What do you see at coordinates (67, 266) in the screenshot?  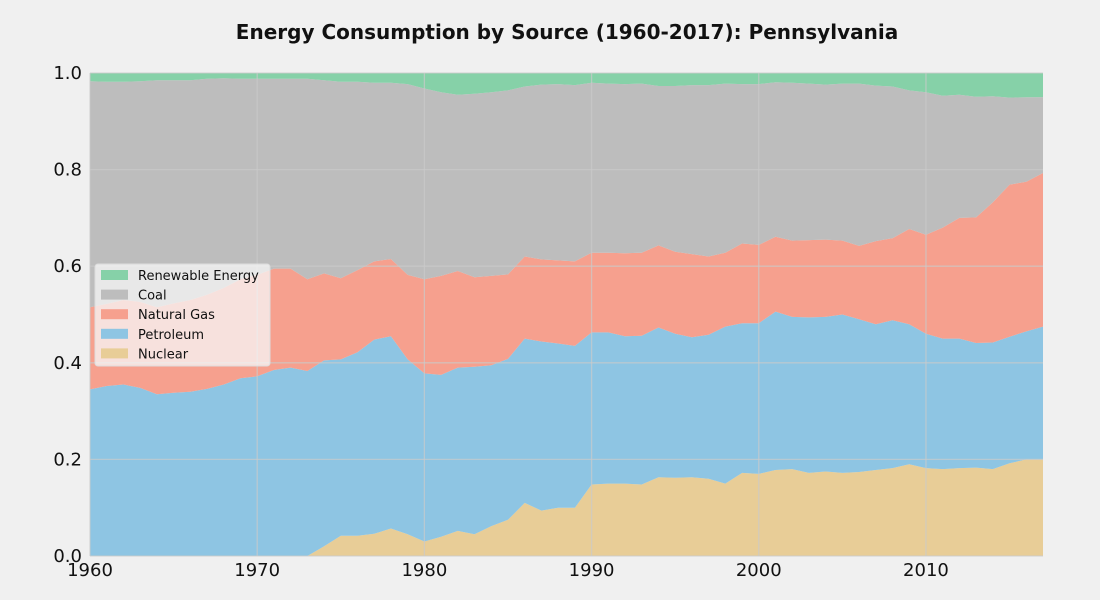 I see `y-tick-label: 0.6` at bounding box center [67, 266].